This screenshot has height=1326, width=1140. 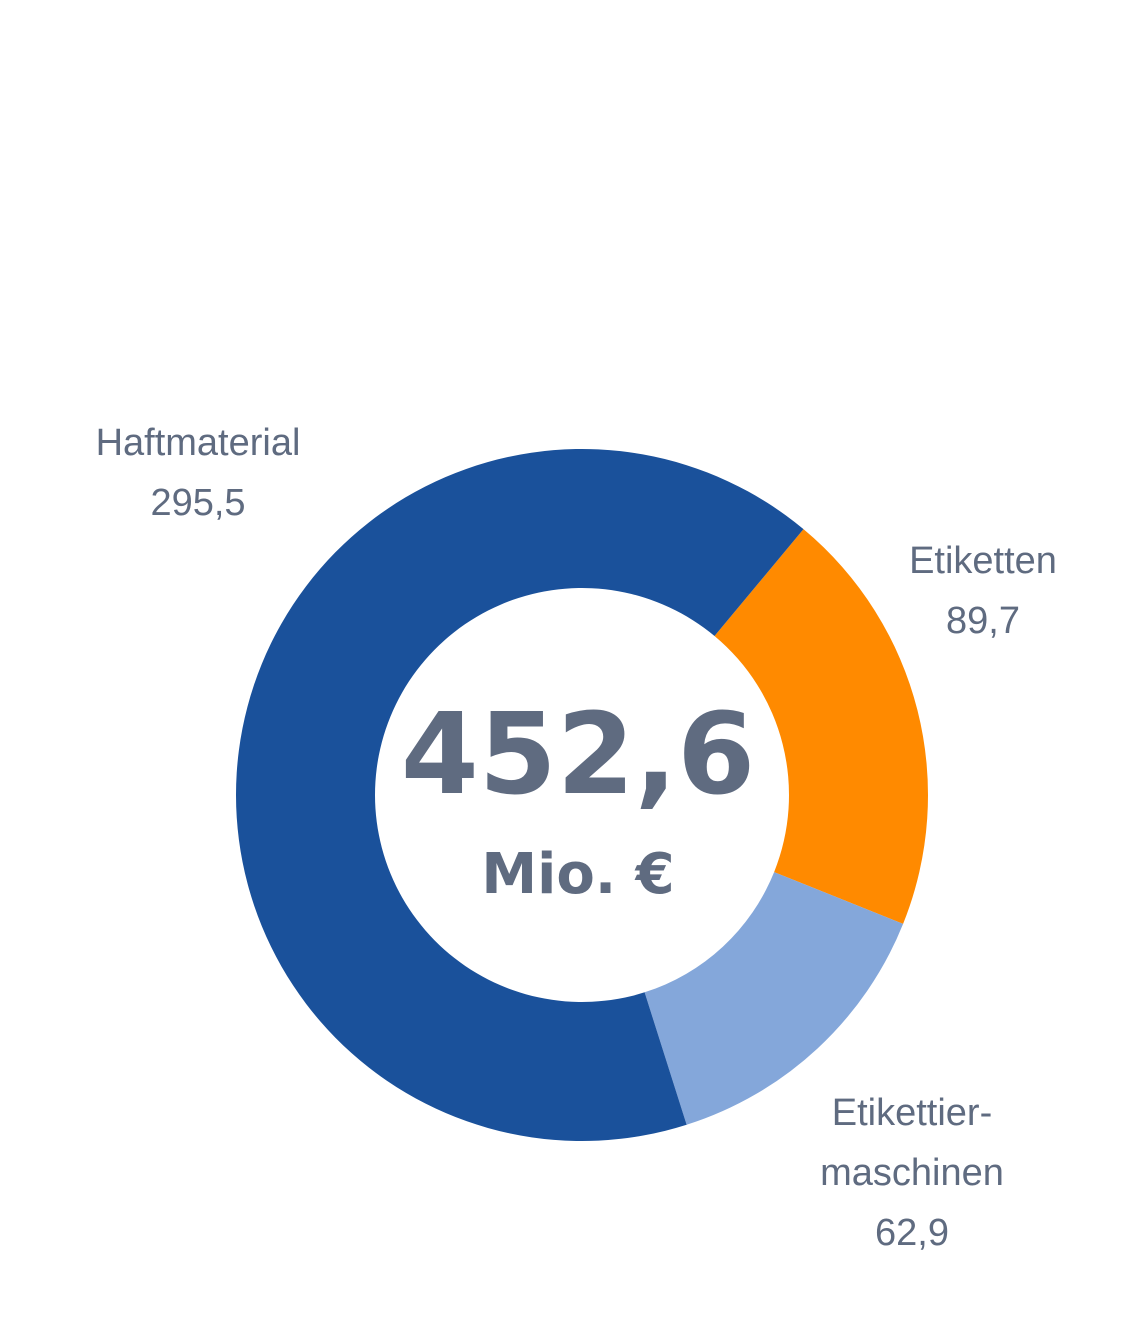 What do you see at coordinates (912, 1233) in the screenshot?
I see `slice-value: 62,9` at bounding box center [912, 1233].